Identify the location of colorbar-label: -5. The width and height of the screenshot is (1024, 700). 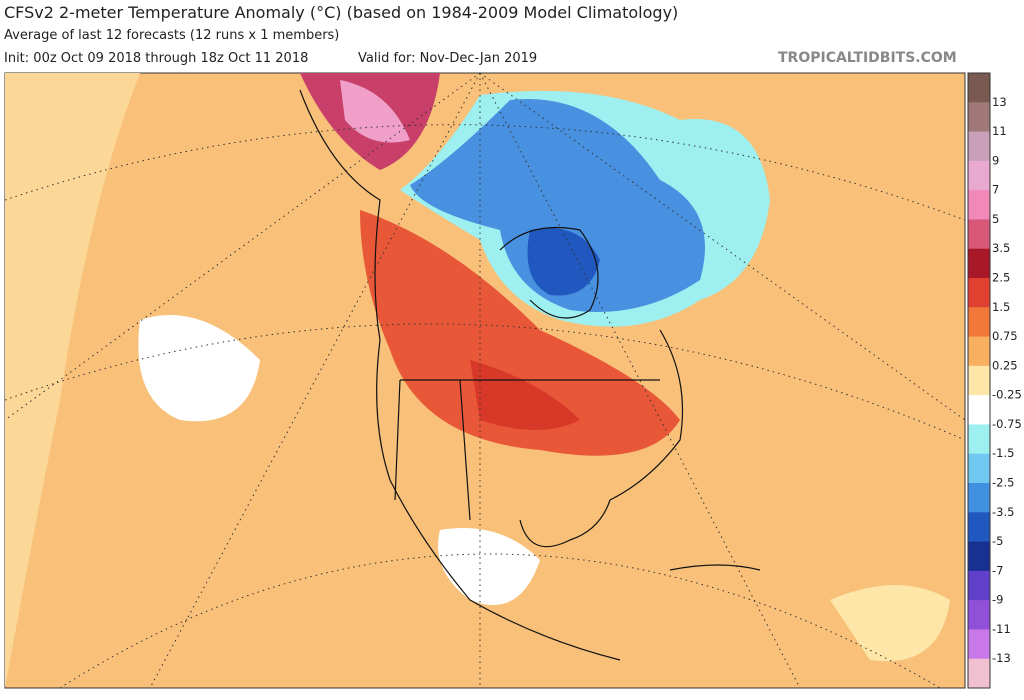
(997, 541).